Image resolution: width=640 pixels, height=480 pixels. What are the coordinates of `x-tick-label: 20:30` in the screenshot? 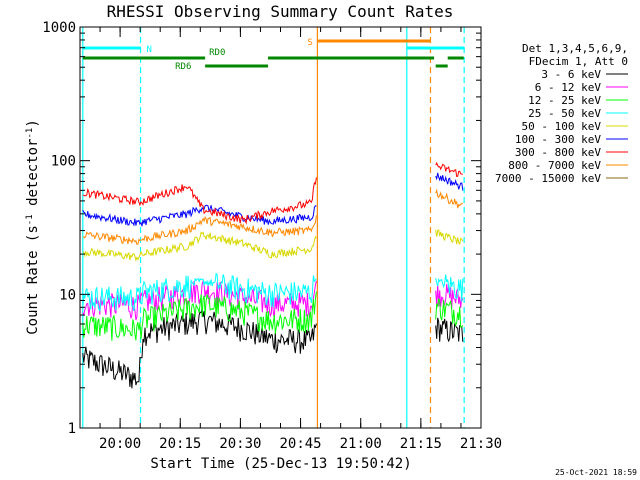 It's located at (240, 444).